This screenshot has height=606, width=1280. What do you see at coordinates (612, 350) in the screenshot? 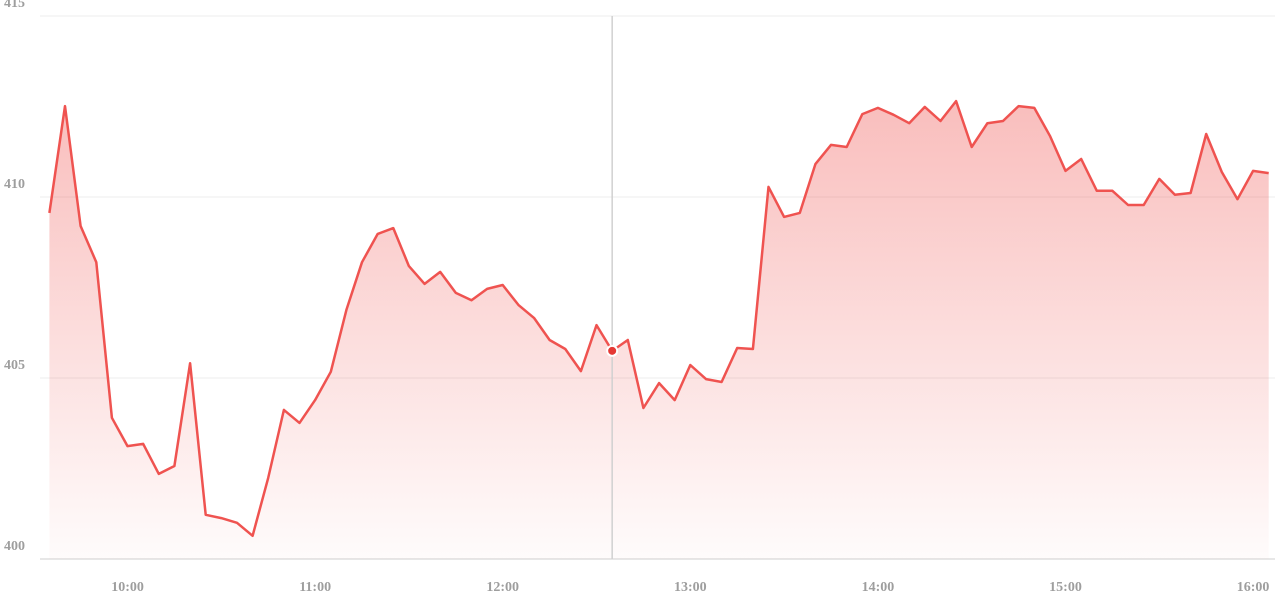
I see `hover-point` at bounding box center [612, 350].